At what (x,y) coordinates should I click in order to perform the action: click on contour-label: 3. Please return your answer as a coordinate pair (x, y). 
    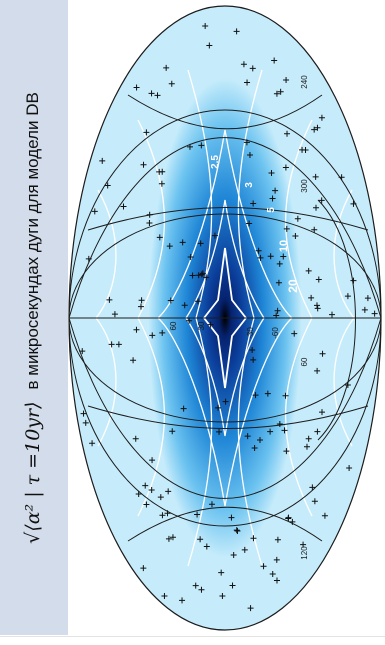
    Looking at the image, I should click on (249, 185).